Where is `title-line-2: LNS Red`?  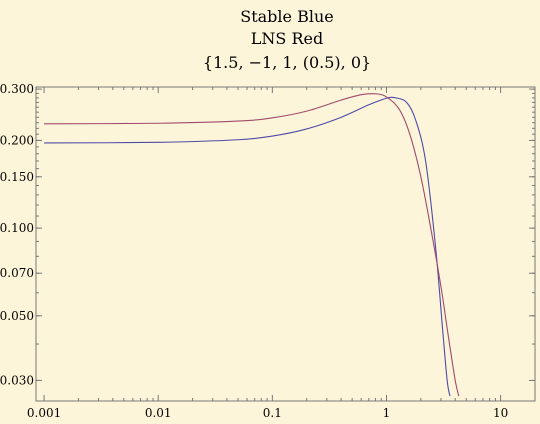 title-line-2: LNS Red is located at coordinates (287, 38).